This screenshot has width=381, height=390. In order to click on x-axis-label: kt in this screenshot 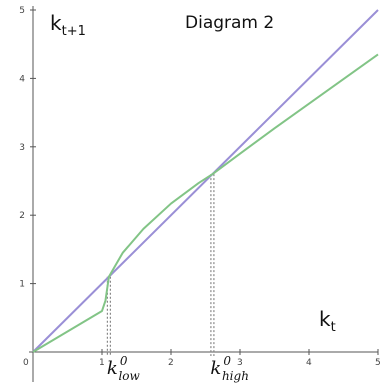, I will do `click(327, 321)`.